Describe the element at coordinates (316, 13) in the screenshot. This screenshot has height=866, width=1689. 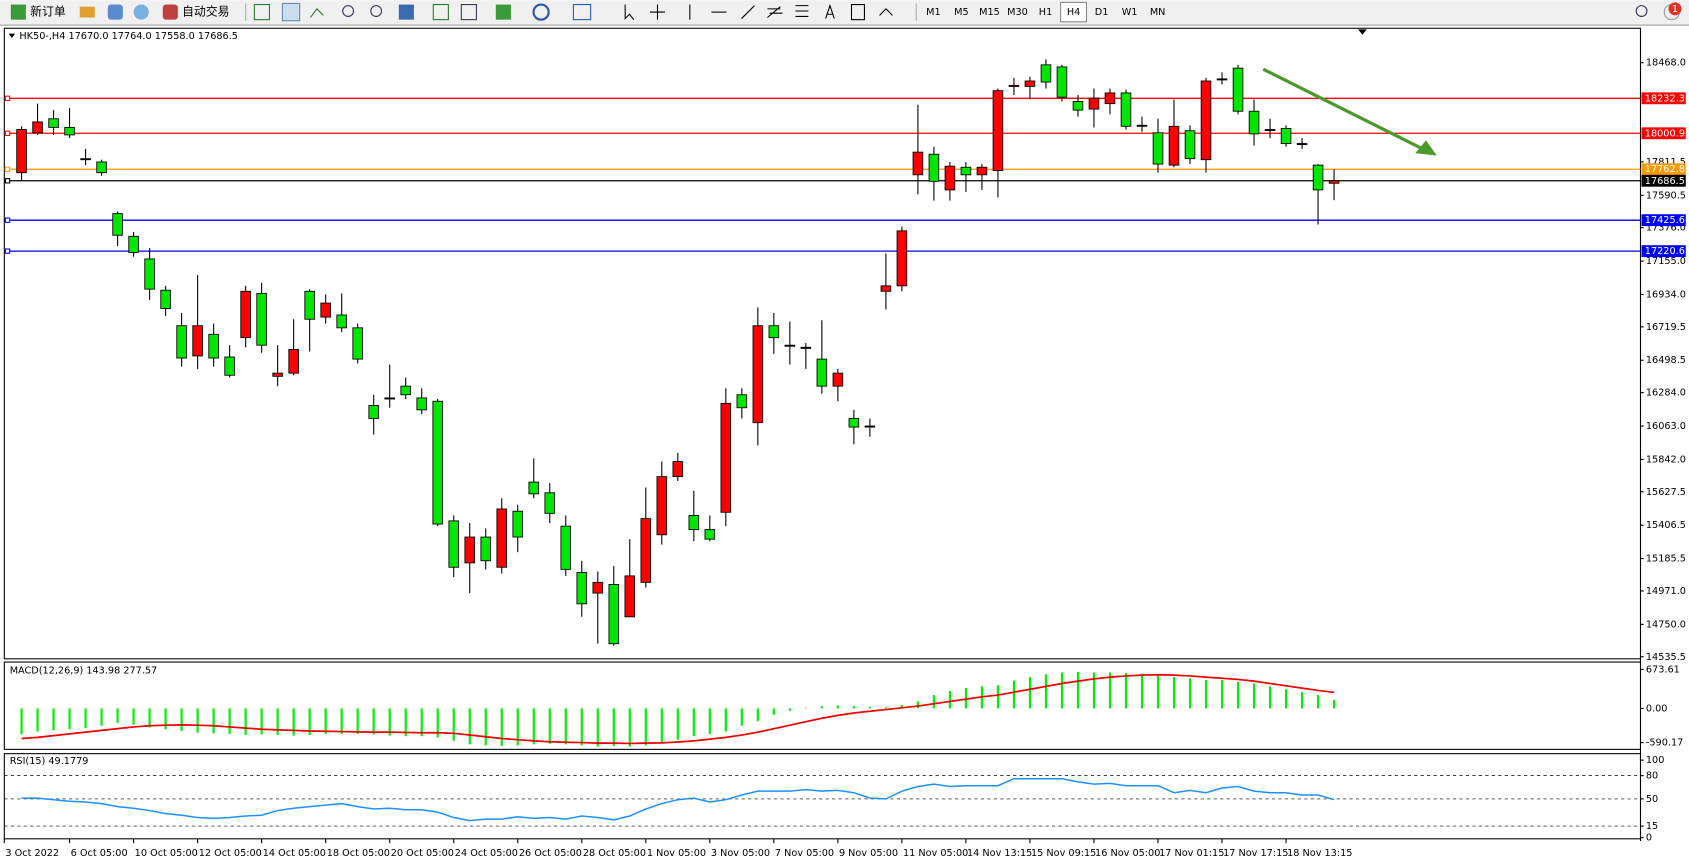
I see `line-chart-btn` at that location.